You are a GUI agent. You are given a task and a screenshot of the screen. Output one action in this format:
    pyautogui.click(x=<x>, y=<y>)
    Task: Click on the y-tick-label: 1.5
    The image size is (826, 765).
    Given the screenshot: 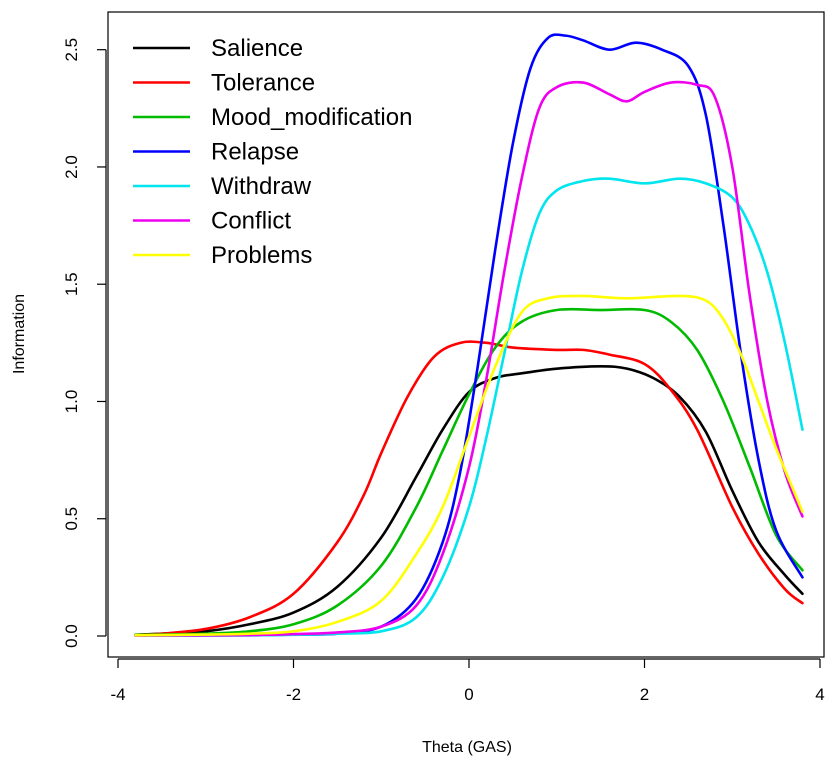 What is the action you would take?
    pyautogui.click(x=71, y=284)
    